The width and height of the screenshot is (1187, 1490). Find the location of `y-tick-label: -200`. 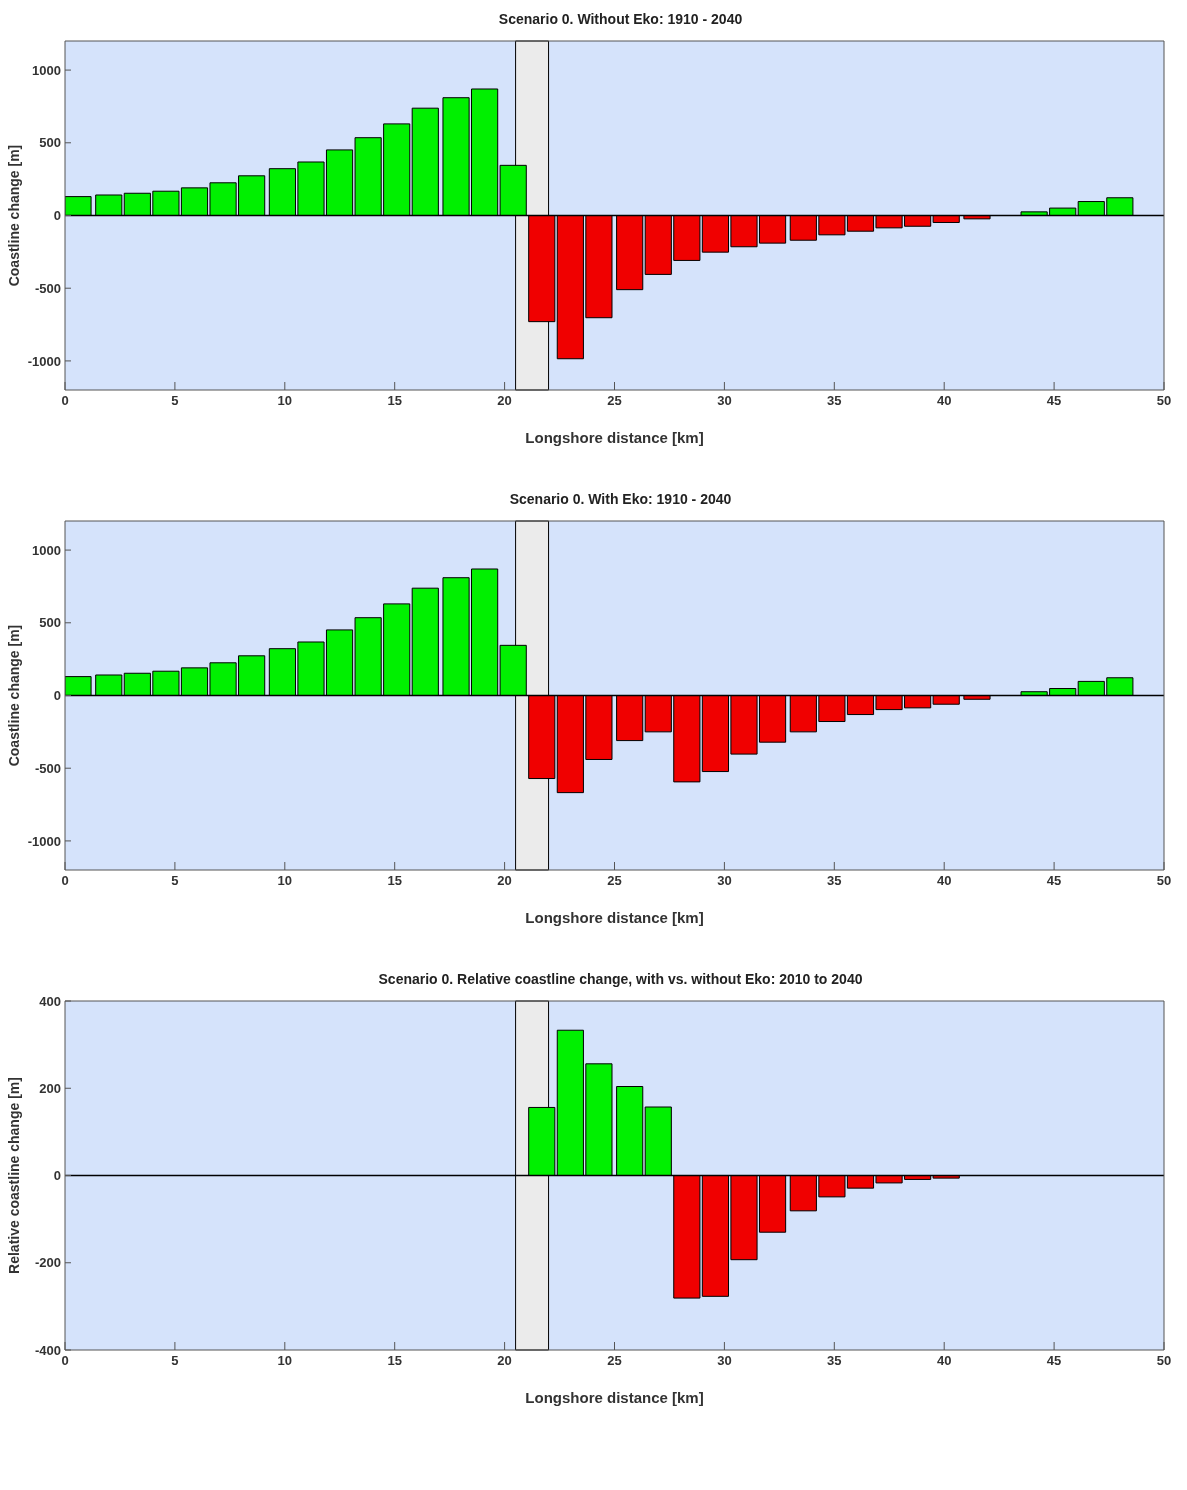

y-tick-label: -200 is located at coordinates (47, 1263).